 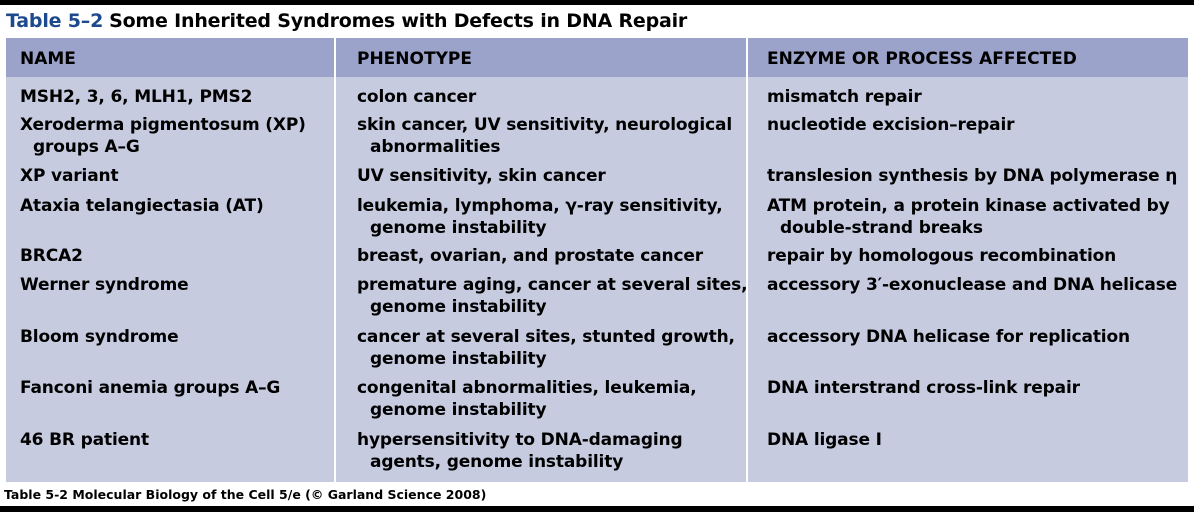 I want to click on cell-name: XP variant, so click(x=69, y=176).